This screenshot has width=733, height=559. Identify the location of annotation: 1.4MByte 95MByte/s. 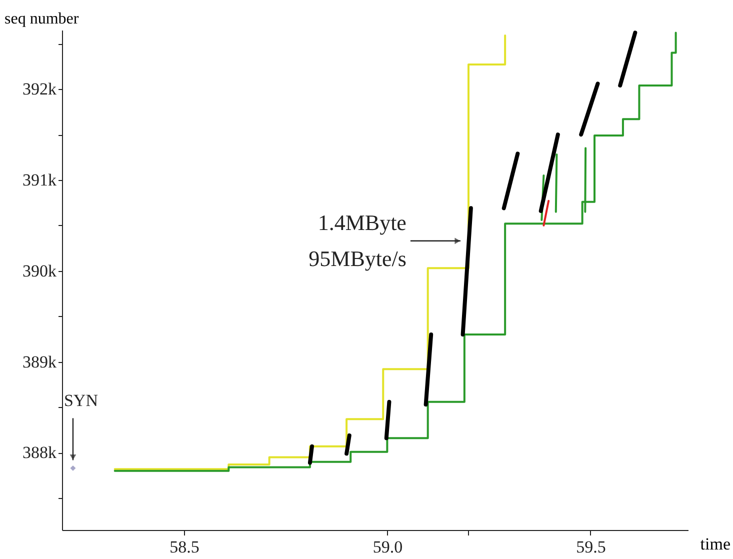
(357, 240).